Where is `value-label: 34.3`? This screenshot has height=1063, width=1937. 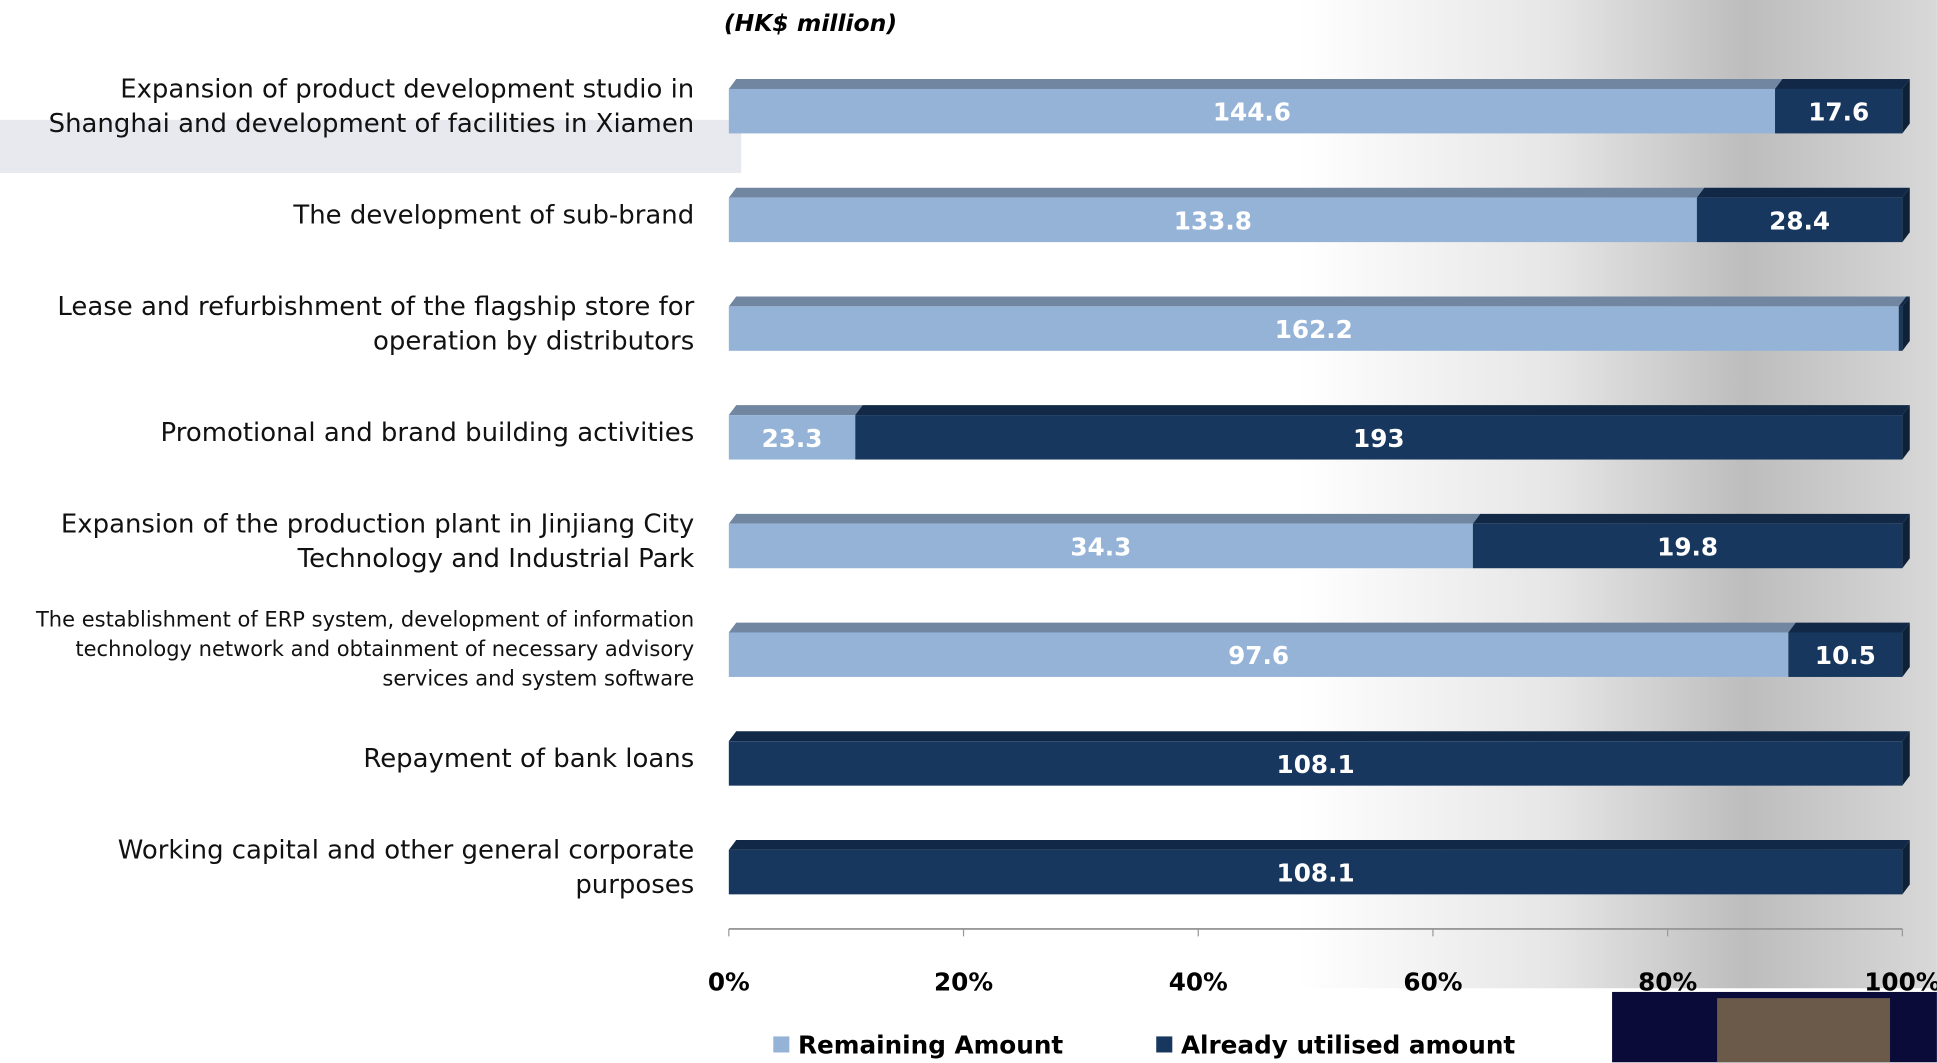 value-label: 34.3 is located at coordinates (1100, 546).